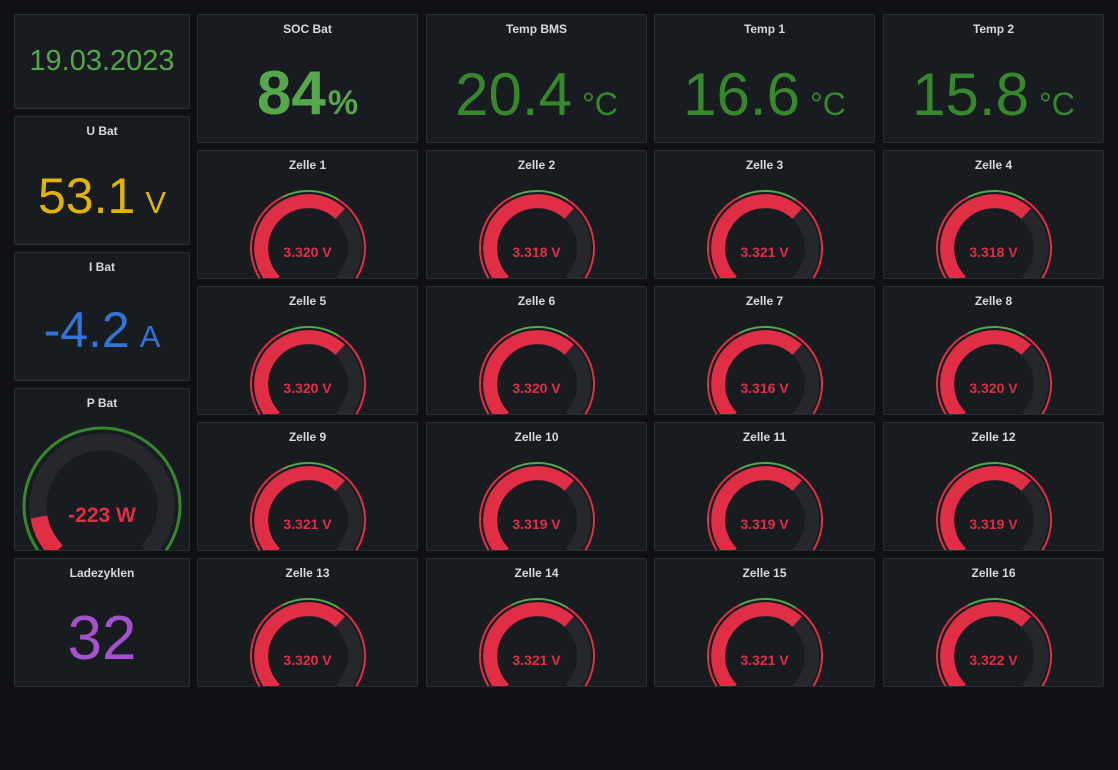 The height and width of the screenshot is (770, 1118). What do you see at coordinates (307, 573) in the screenshot?
I see `panel-title: Zelle 13` at bounding box center [307, 573].